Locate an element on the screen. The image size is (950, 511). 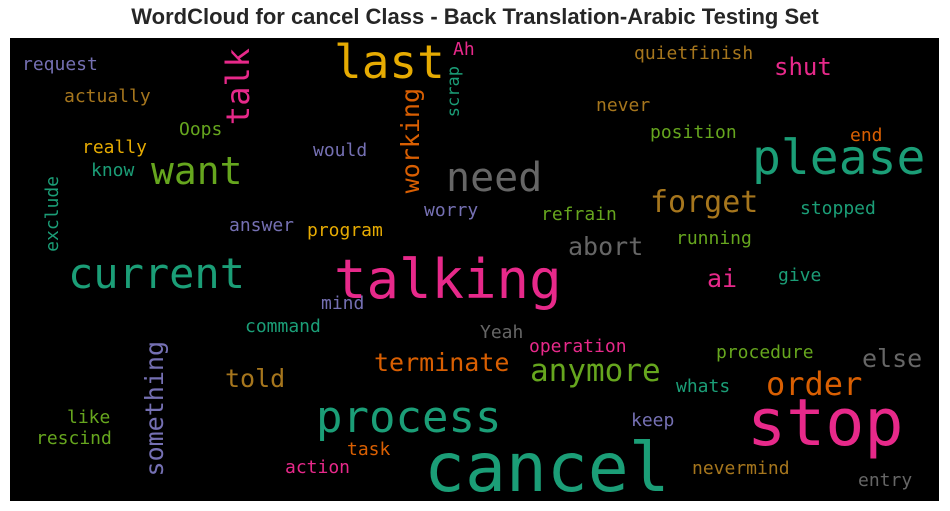
word-last: last is located at coordinates (389, 63).